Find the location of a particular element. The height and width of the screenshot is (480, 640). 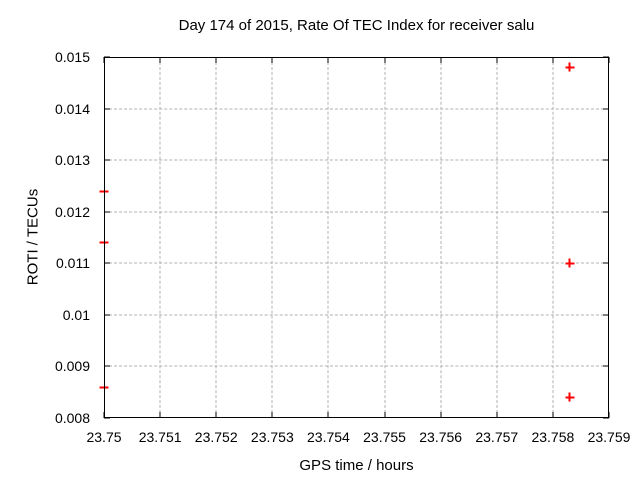

x-tick-label: 23.759 is located at coordinates (609, 437).